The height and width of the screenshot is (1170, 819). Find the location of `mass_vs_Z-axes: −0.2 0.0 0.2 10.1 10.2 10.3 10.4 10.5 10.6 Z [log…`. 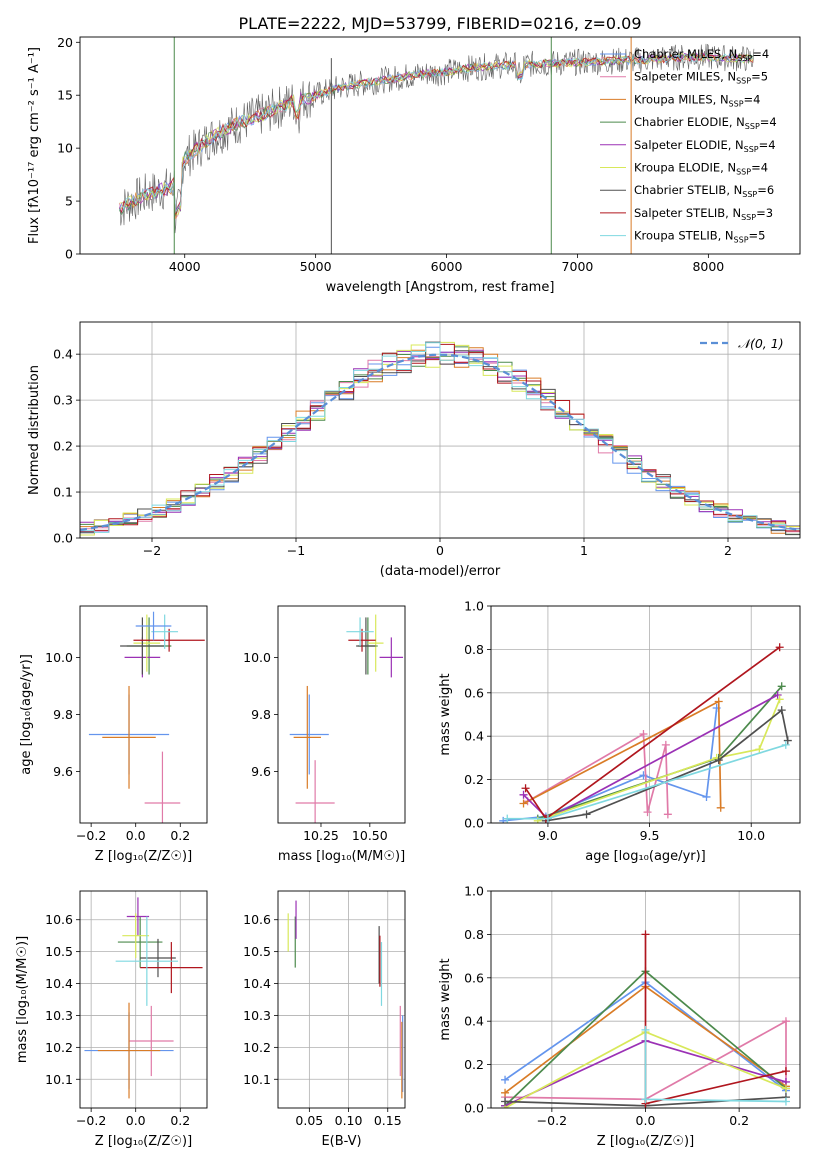

mass_vs_Z-axes: −0.2 0.0 0.2 10.1 10.2 10.3 10.4 10.5 10.6 Z [log… is located at coordinates (111, 1020).